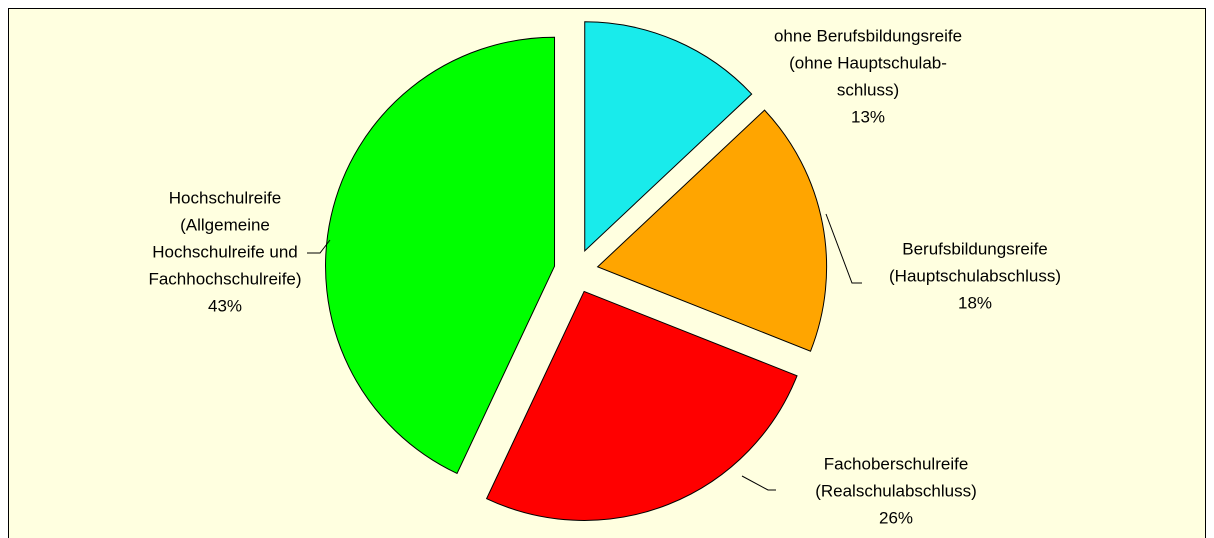  I want to click on slice-label: ohne Berufsbildungsreife, so click(868, 35).